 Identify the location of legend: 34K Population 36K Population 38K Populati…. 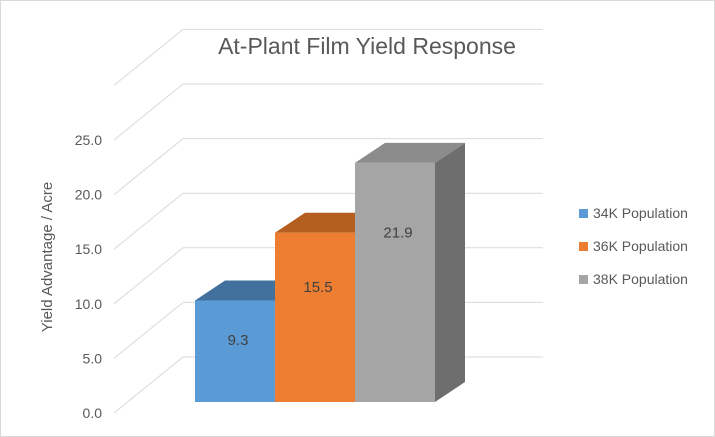
(633, 246).